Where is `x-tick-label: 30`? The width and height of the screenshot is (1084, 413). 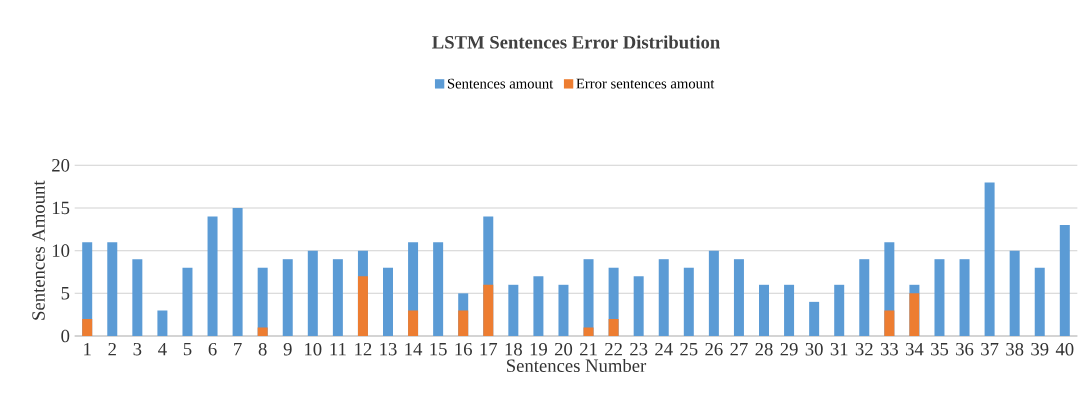
x-tick-label: 30 is located at coordinates (814, 349).